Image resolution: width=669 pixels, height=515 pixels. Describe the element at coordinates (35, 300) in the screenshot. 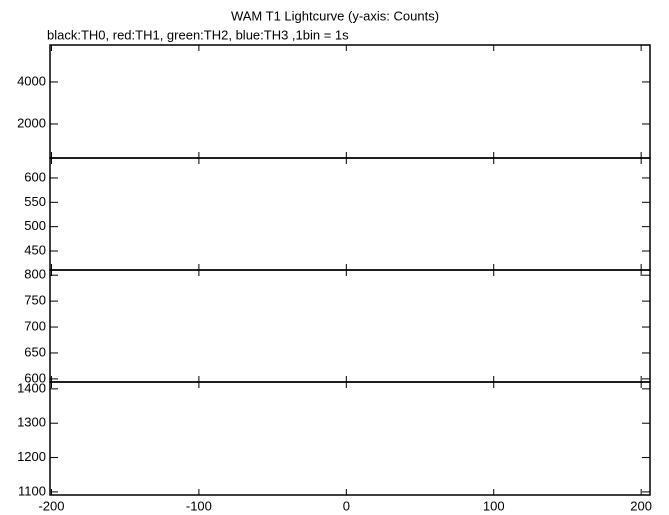

I see `y-tick-label: 750` at that location.